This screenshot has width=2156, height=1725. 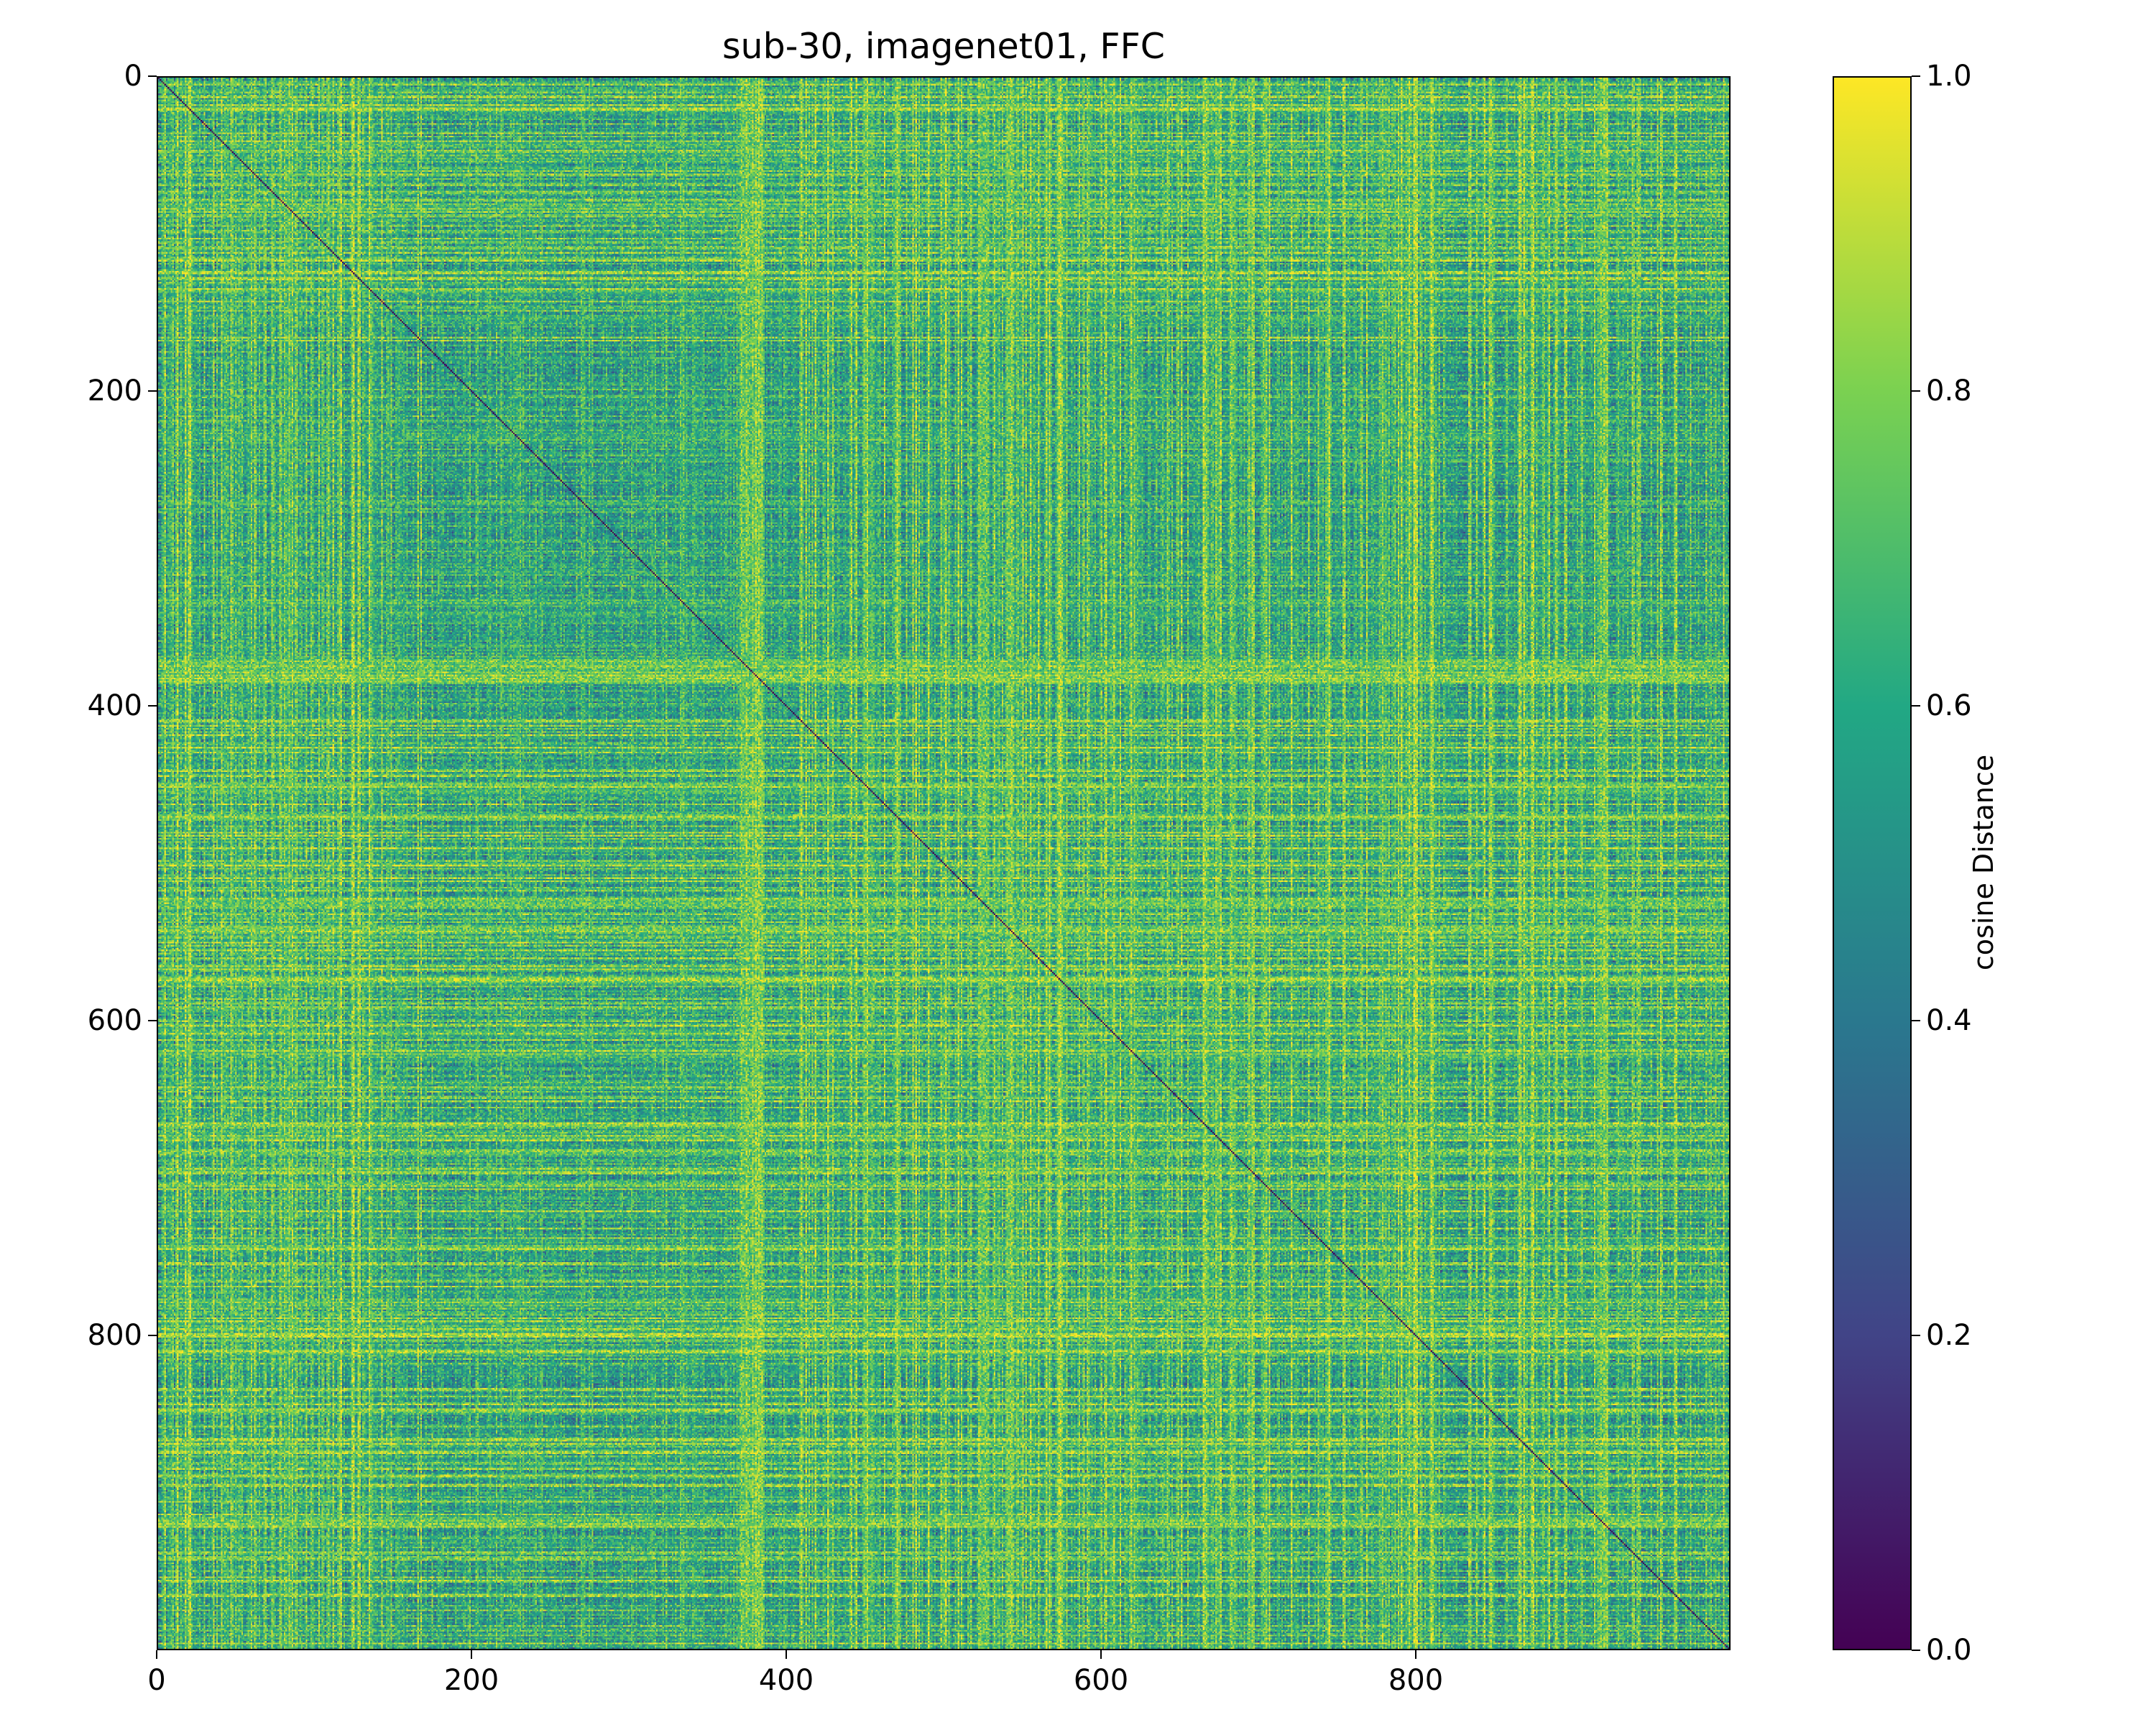 What do you see at coordinates (115, 1020) in the screenshot?
I see `y-tick-label: 600` at bounding box center [115, 1020].